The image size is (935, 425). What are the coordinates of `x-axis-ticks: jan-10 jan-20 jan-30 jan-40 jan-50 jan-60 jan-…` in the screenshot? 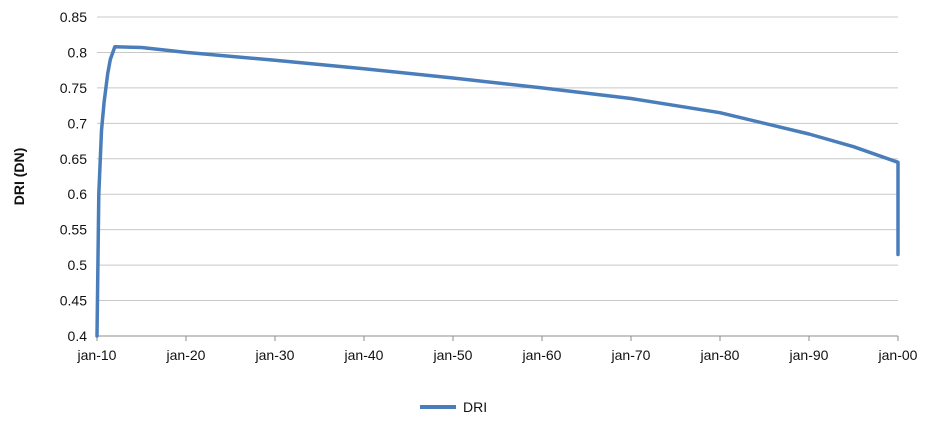 It's located at (497, 349).